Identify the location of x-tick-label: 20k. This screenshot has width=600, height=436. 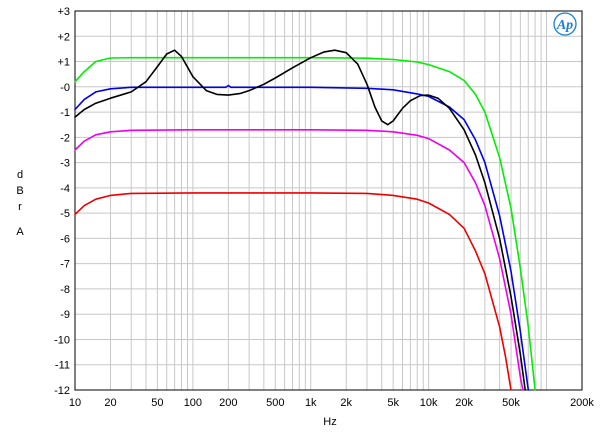
(464, 403).